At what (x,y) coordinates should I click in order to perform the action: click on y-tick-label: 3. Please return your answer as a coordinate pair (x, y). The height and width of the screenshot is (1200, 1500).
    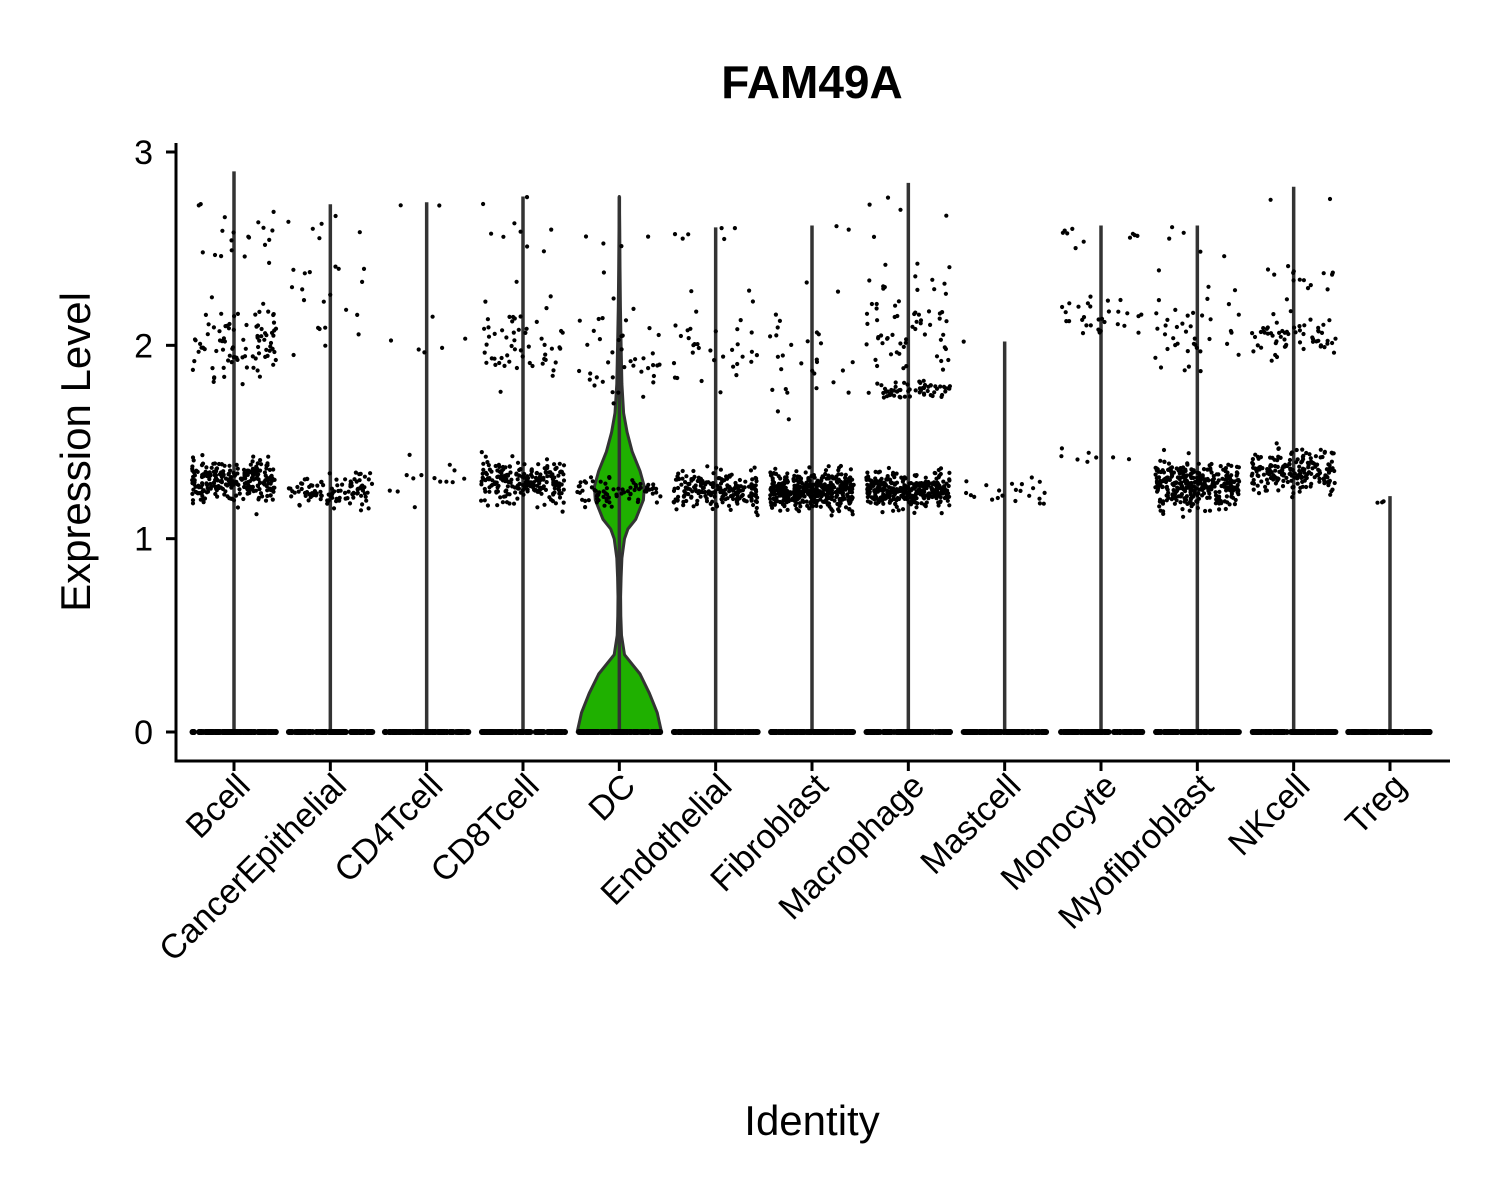
    Looking at the image, I should click on (143, 153).